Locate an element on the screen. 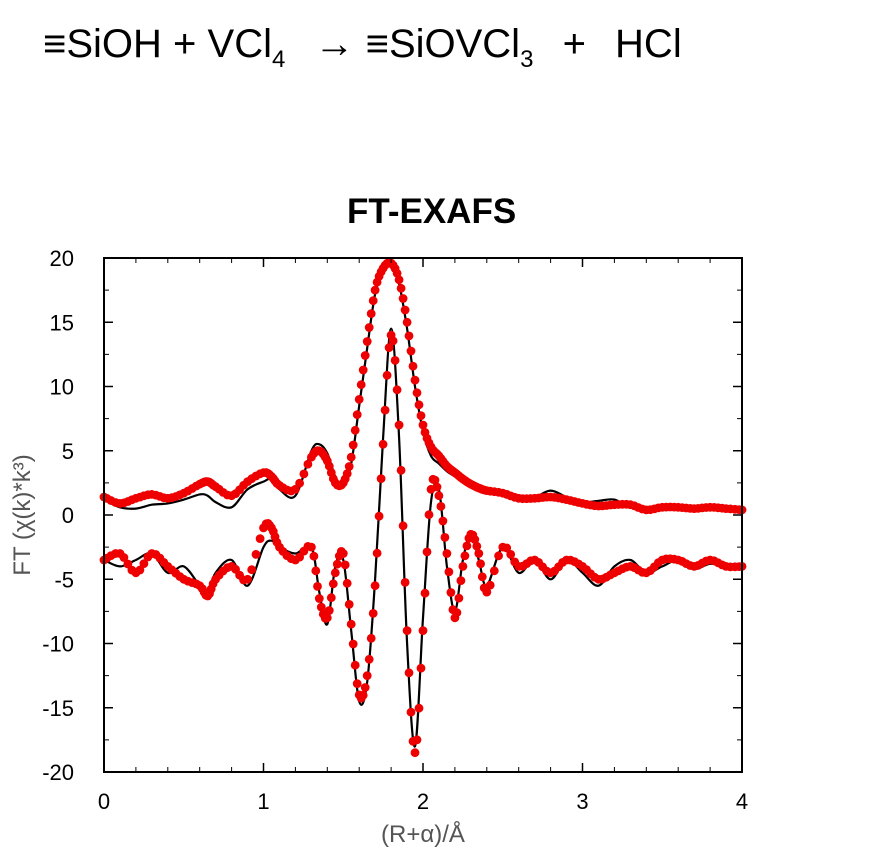 This screenshot has width=895, height=848. product2: HCl is located at coordinates (648, 44).